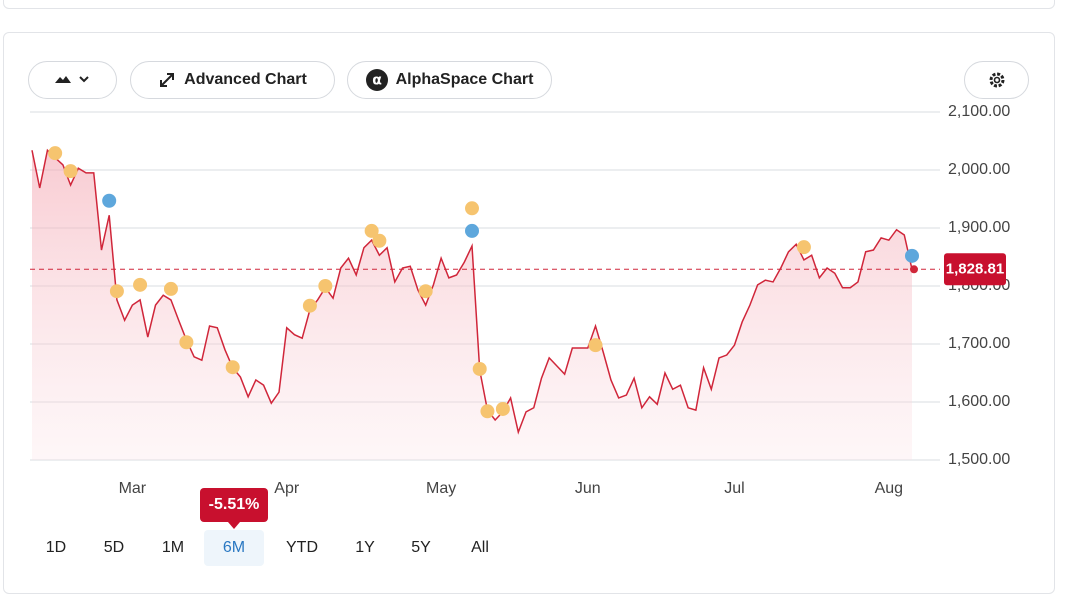  I want to click on chart-type-dropdown, so click(72, 80).